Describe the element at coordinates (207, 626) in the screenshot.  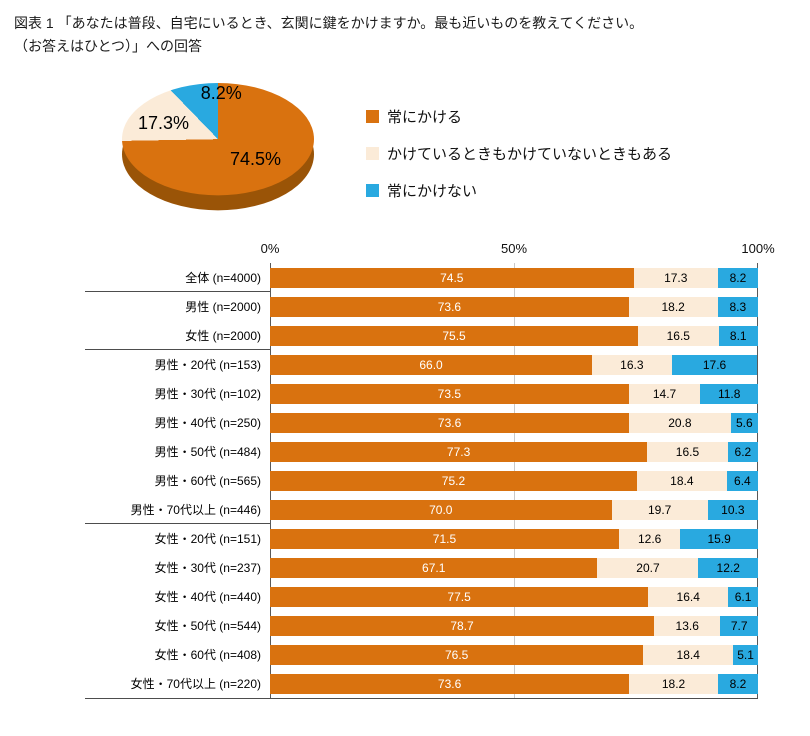
I see `bar-row-label: 女性・50代 (n=544)` at that location.